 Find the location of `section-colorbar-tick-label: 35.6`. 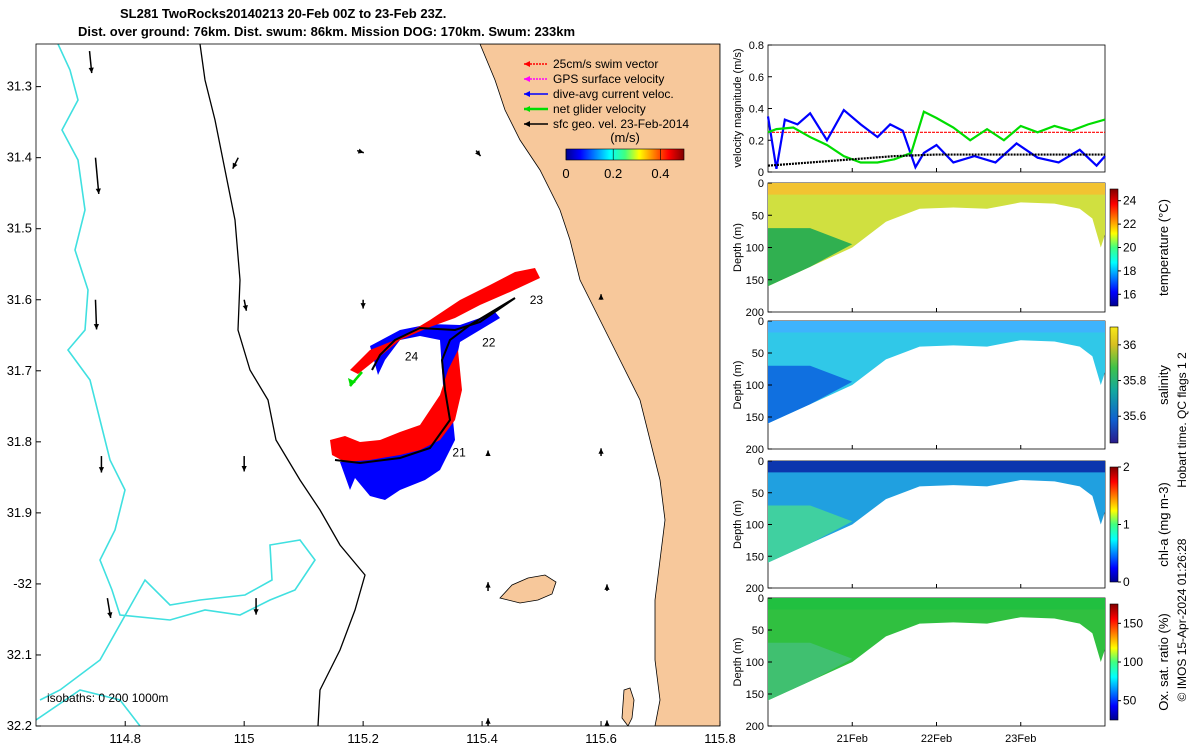

section-colorbar-tick-label: 35.6 is located at coordinates (1135, 416).